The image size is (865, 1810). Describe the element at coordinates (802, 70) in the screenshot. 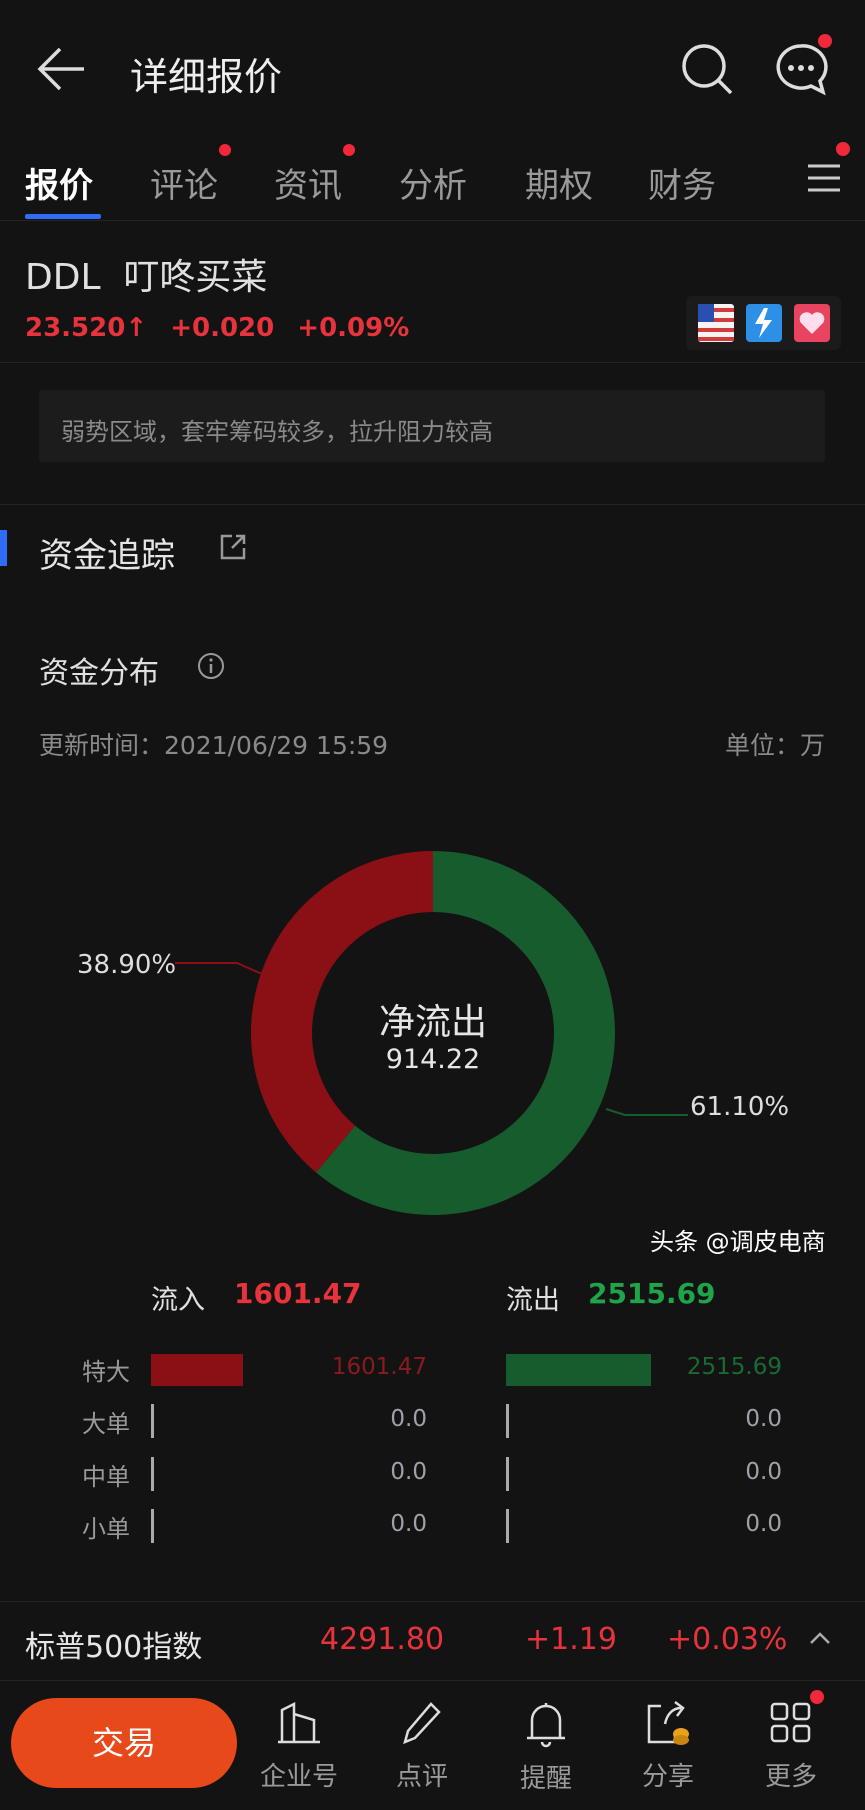

I see `chat-bubble-icon` at that location.